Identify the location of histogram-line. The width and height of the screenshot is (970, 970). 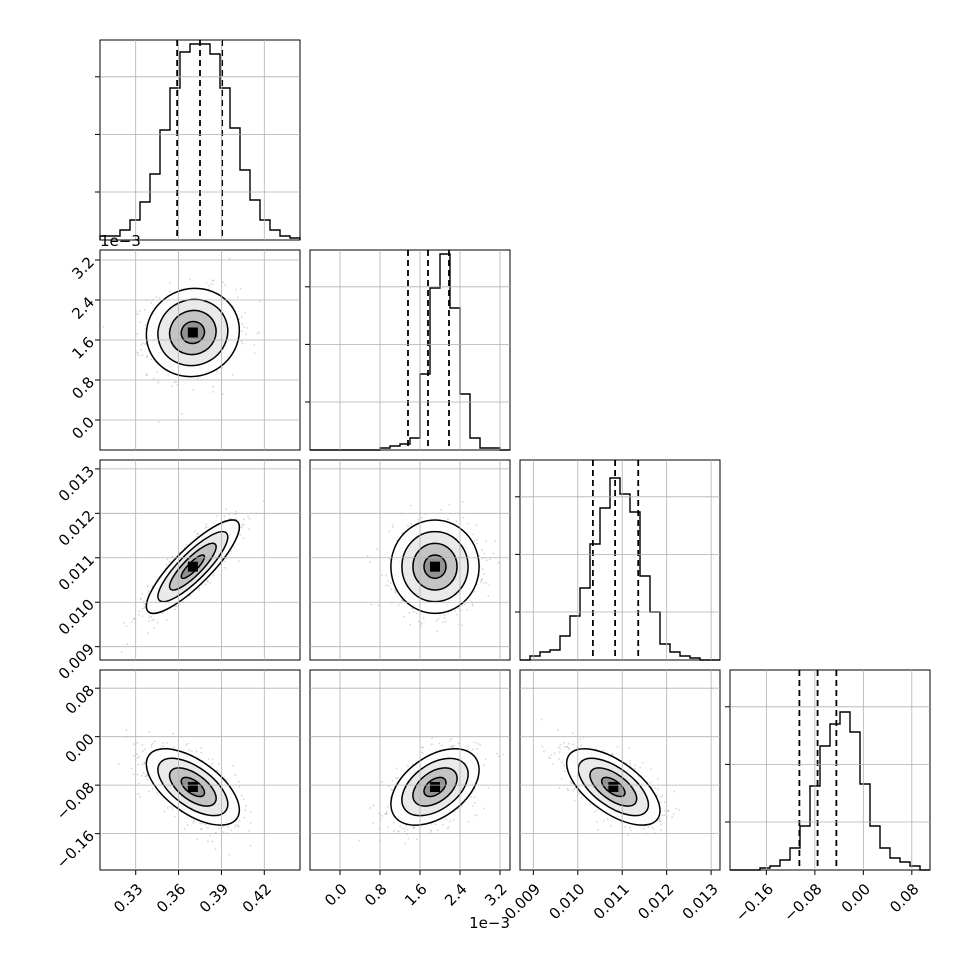
(620, 569).